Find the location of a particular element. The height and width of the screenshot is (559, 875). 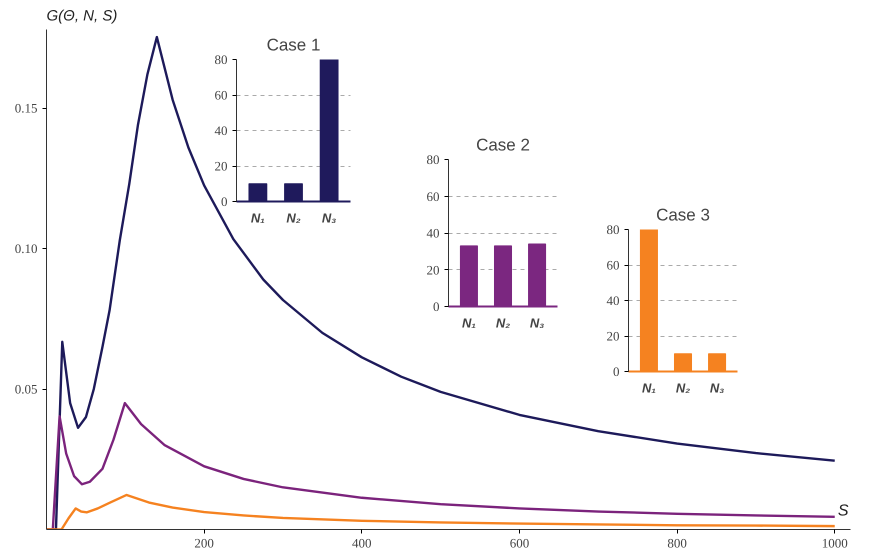

x-tick-label: 600 is located at coordinates (520, 543).